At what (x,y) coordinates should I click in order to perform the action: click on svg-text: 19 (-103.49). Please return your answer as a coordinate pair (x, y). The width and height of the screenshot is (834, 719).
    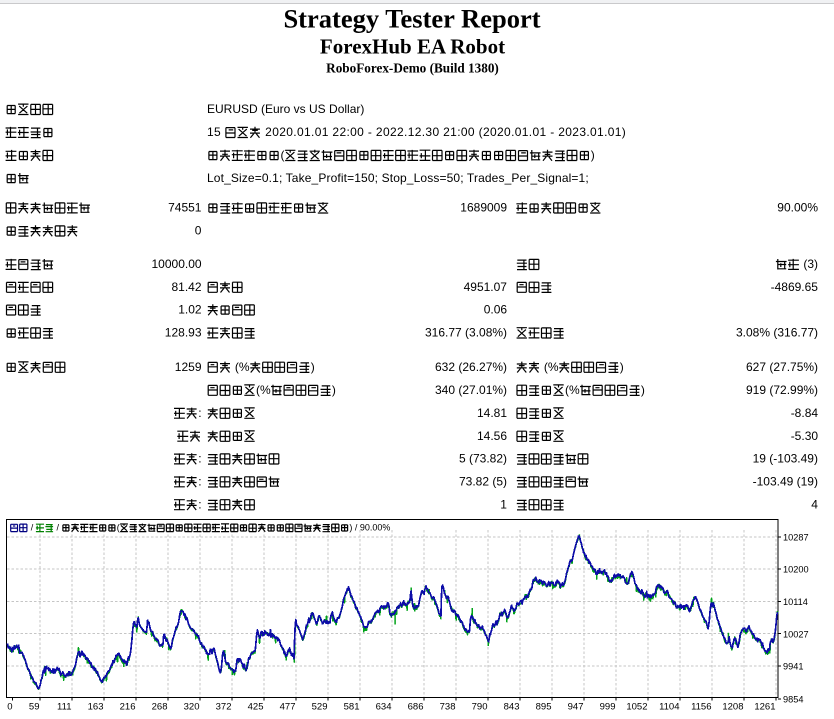
    Looking at the image, I should click on (785, 459).